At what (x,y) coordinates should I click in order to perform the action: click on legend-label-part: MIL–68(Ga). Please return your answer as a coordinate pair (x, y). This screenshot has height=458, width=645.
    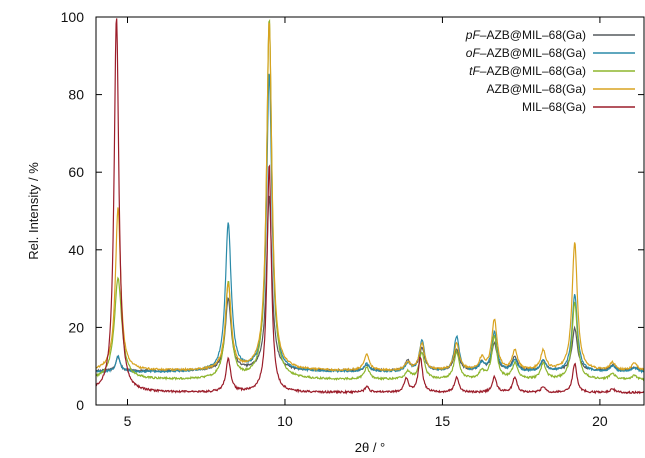
    Looking at the image, I should click on (554, 107).